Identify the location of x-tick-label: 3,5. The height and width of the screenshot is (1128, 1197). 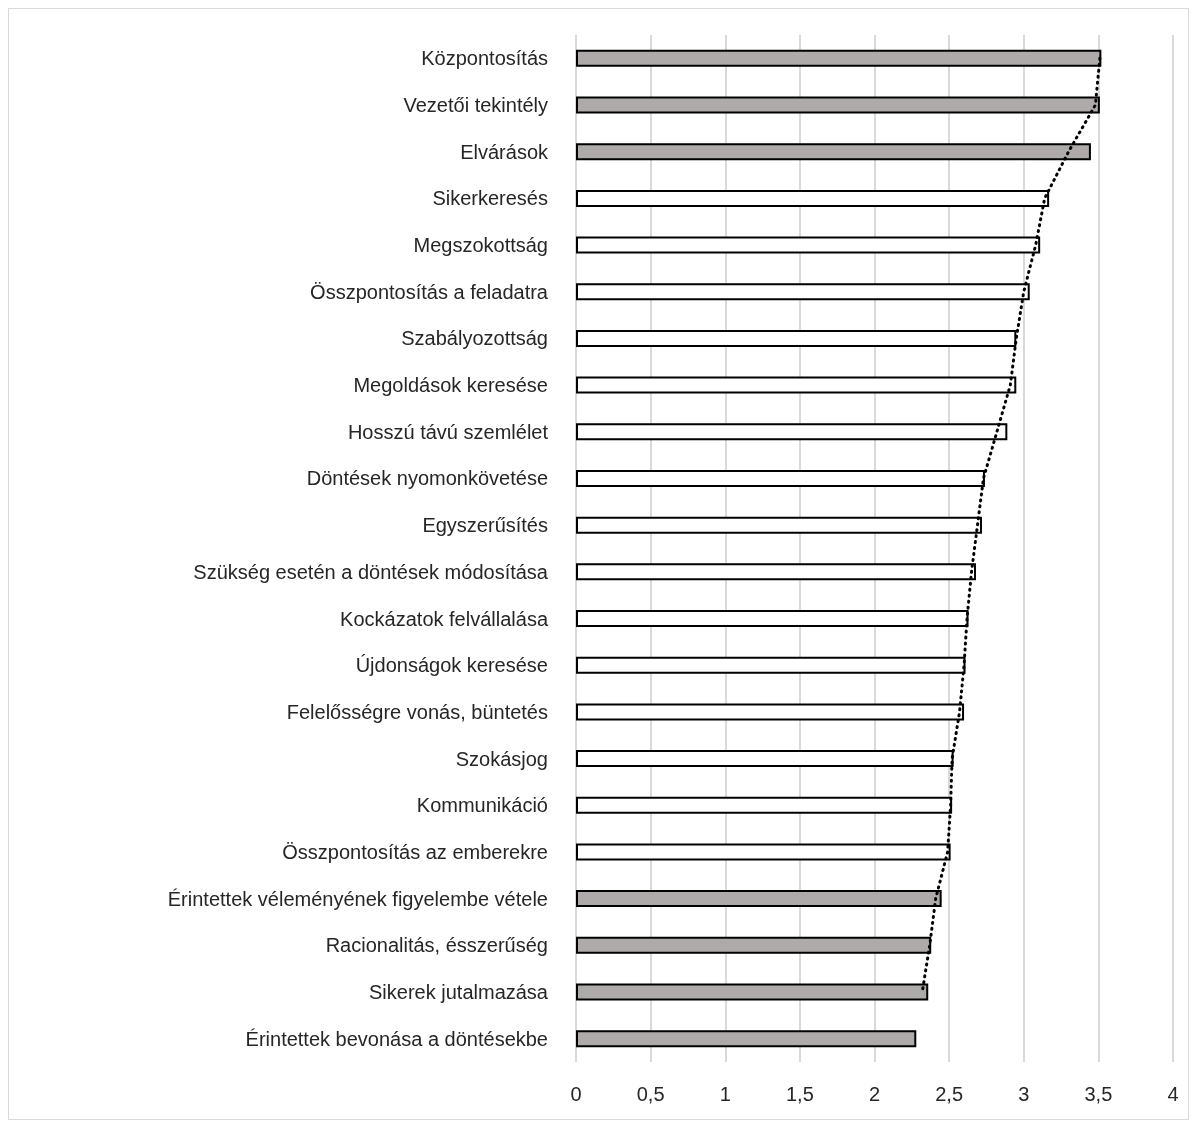
(1098, 1094).